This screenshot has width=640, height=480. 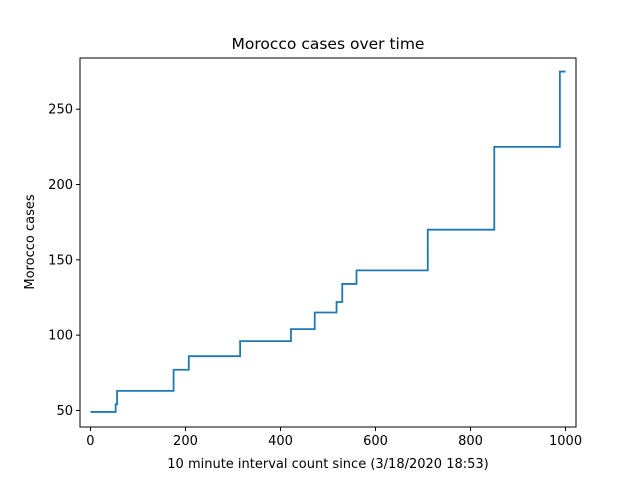 What do you see at coordinates (60, 260) in the screenshot?
I see `y-tick-label-150: 150` at bounding box center [60, 260].